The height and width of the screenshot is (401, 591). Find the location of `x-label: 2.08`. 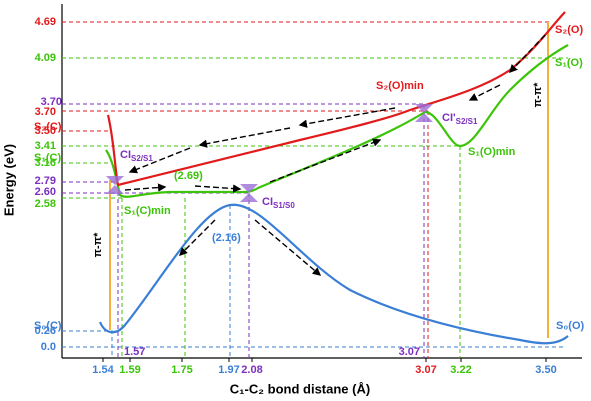

x-label: 2.08 is located at coordinates (251, 370).